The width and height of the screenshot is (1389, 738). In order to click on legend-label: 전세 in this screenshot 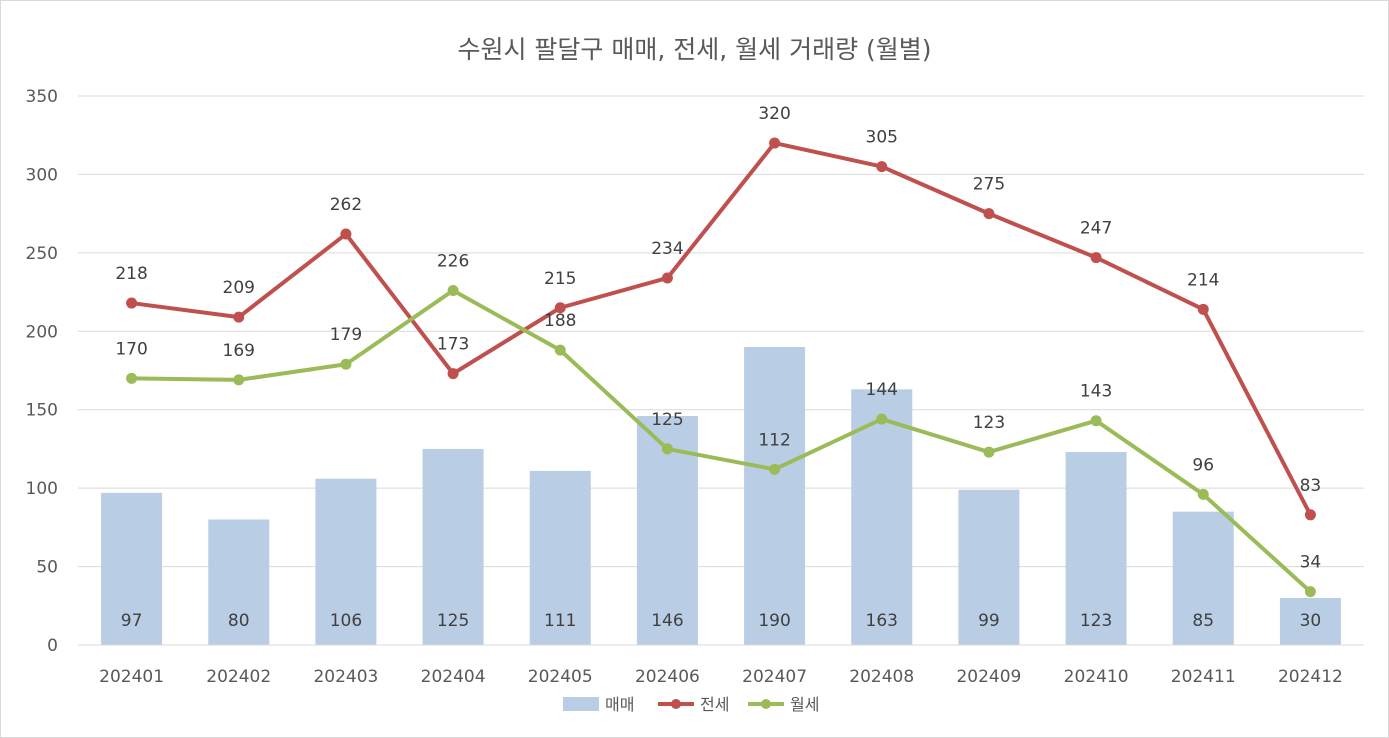, I will do `click(714, 704)`.